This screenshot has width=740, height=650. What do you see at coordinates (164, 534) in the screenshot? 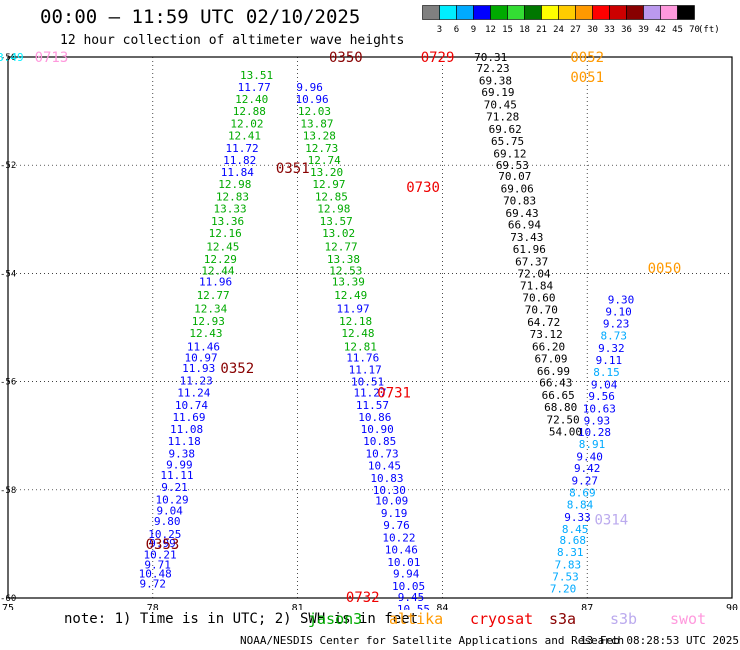
I see `wave-height-point: 10.25` at bounding box center [164, 534].